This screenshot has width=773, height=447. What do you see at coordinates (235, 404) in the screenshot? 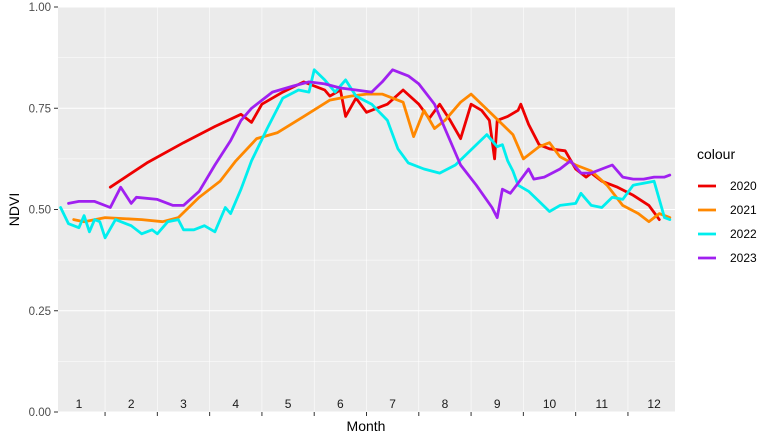
I see `month-label: 4` at bounding box center [235, 404].